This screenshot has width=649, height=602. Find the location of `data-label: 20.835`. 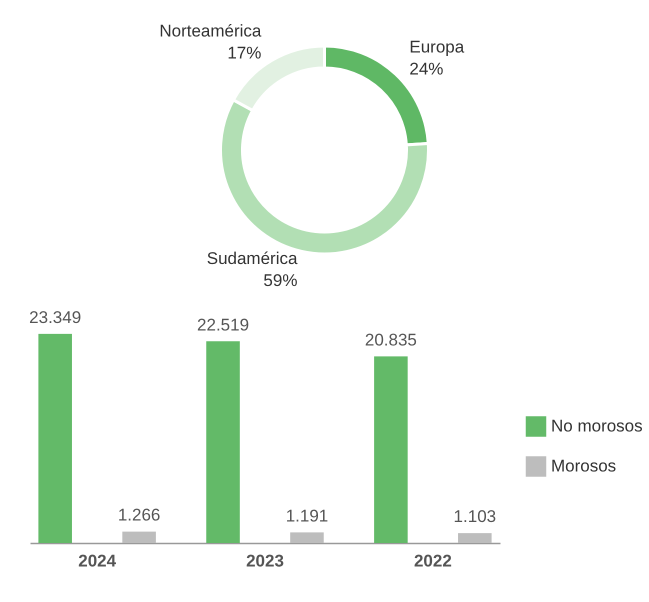

data-label: 20.835 is located at coordinates (390, 340).